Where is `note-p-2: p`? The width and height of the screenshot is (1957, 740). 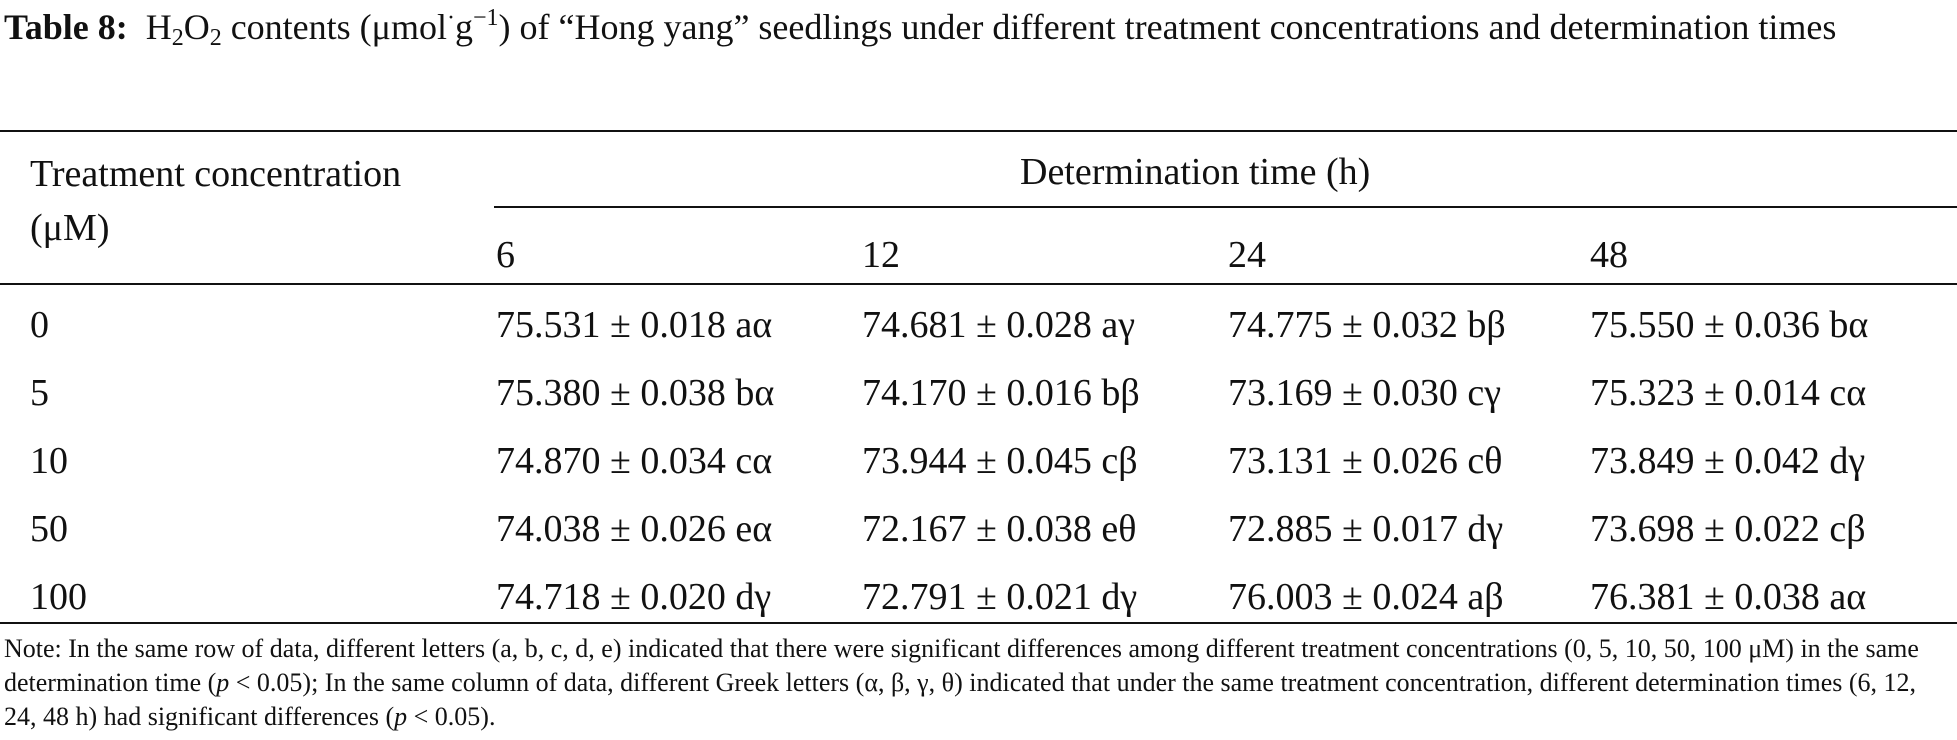
note-p-2: p is located at coordinates (401, 716).